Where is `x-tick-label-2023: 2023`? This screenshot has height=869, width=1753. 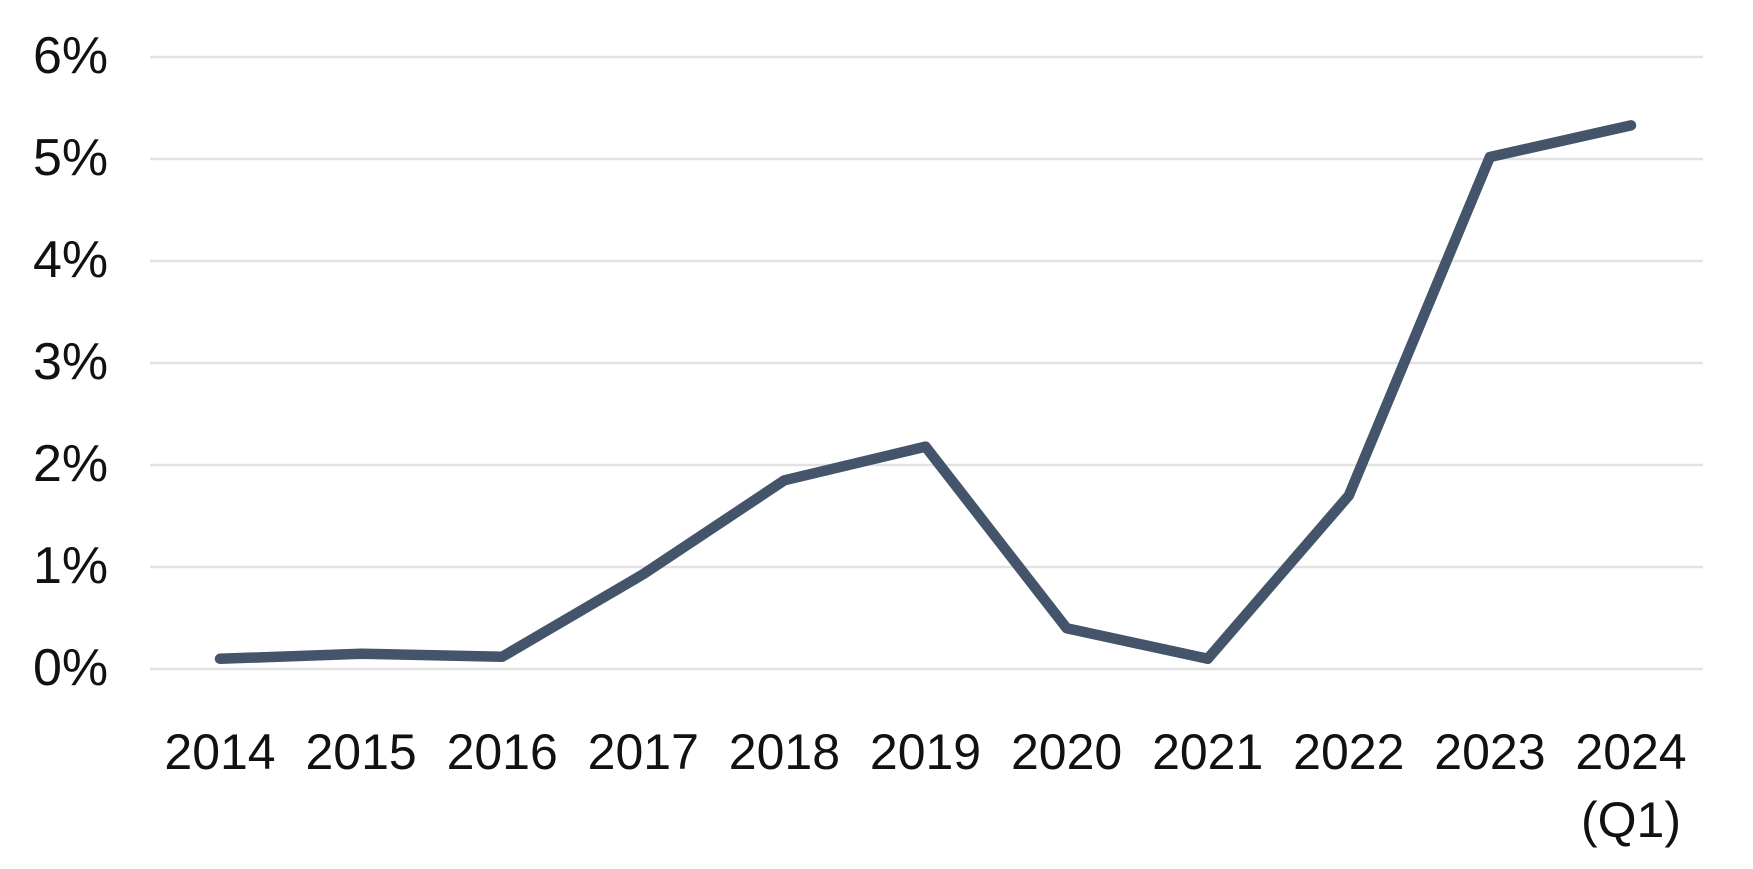
x-tick-label-2023: 2023 is located at coordinates (1490, 752).